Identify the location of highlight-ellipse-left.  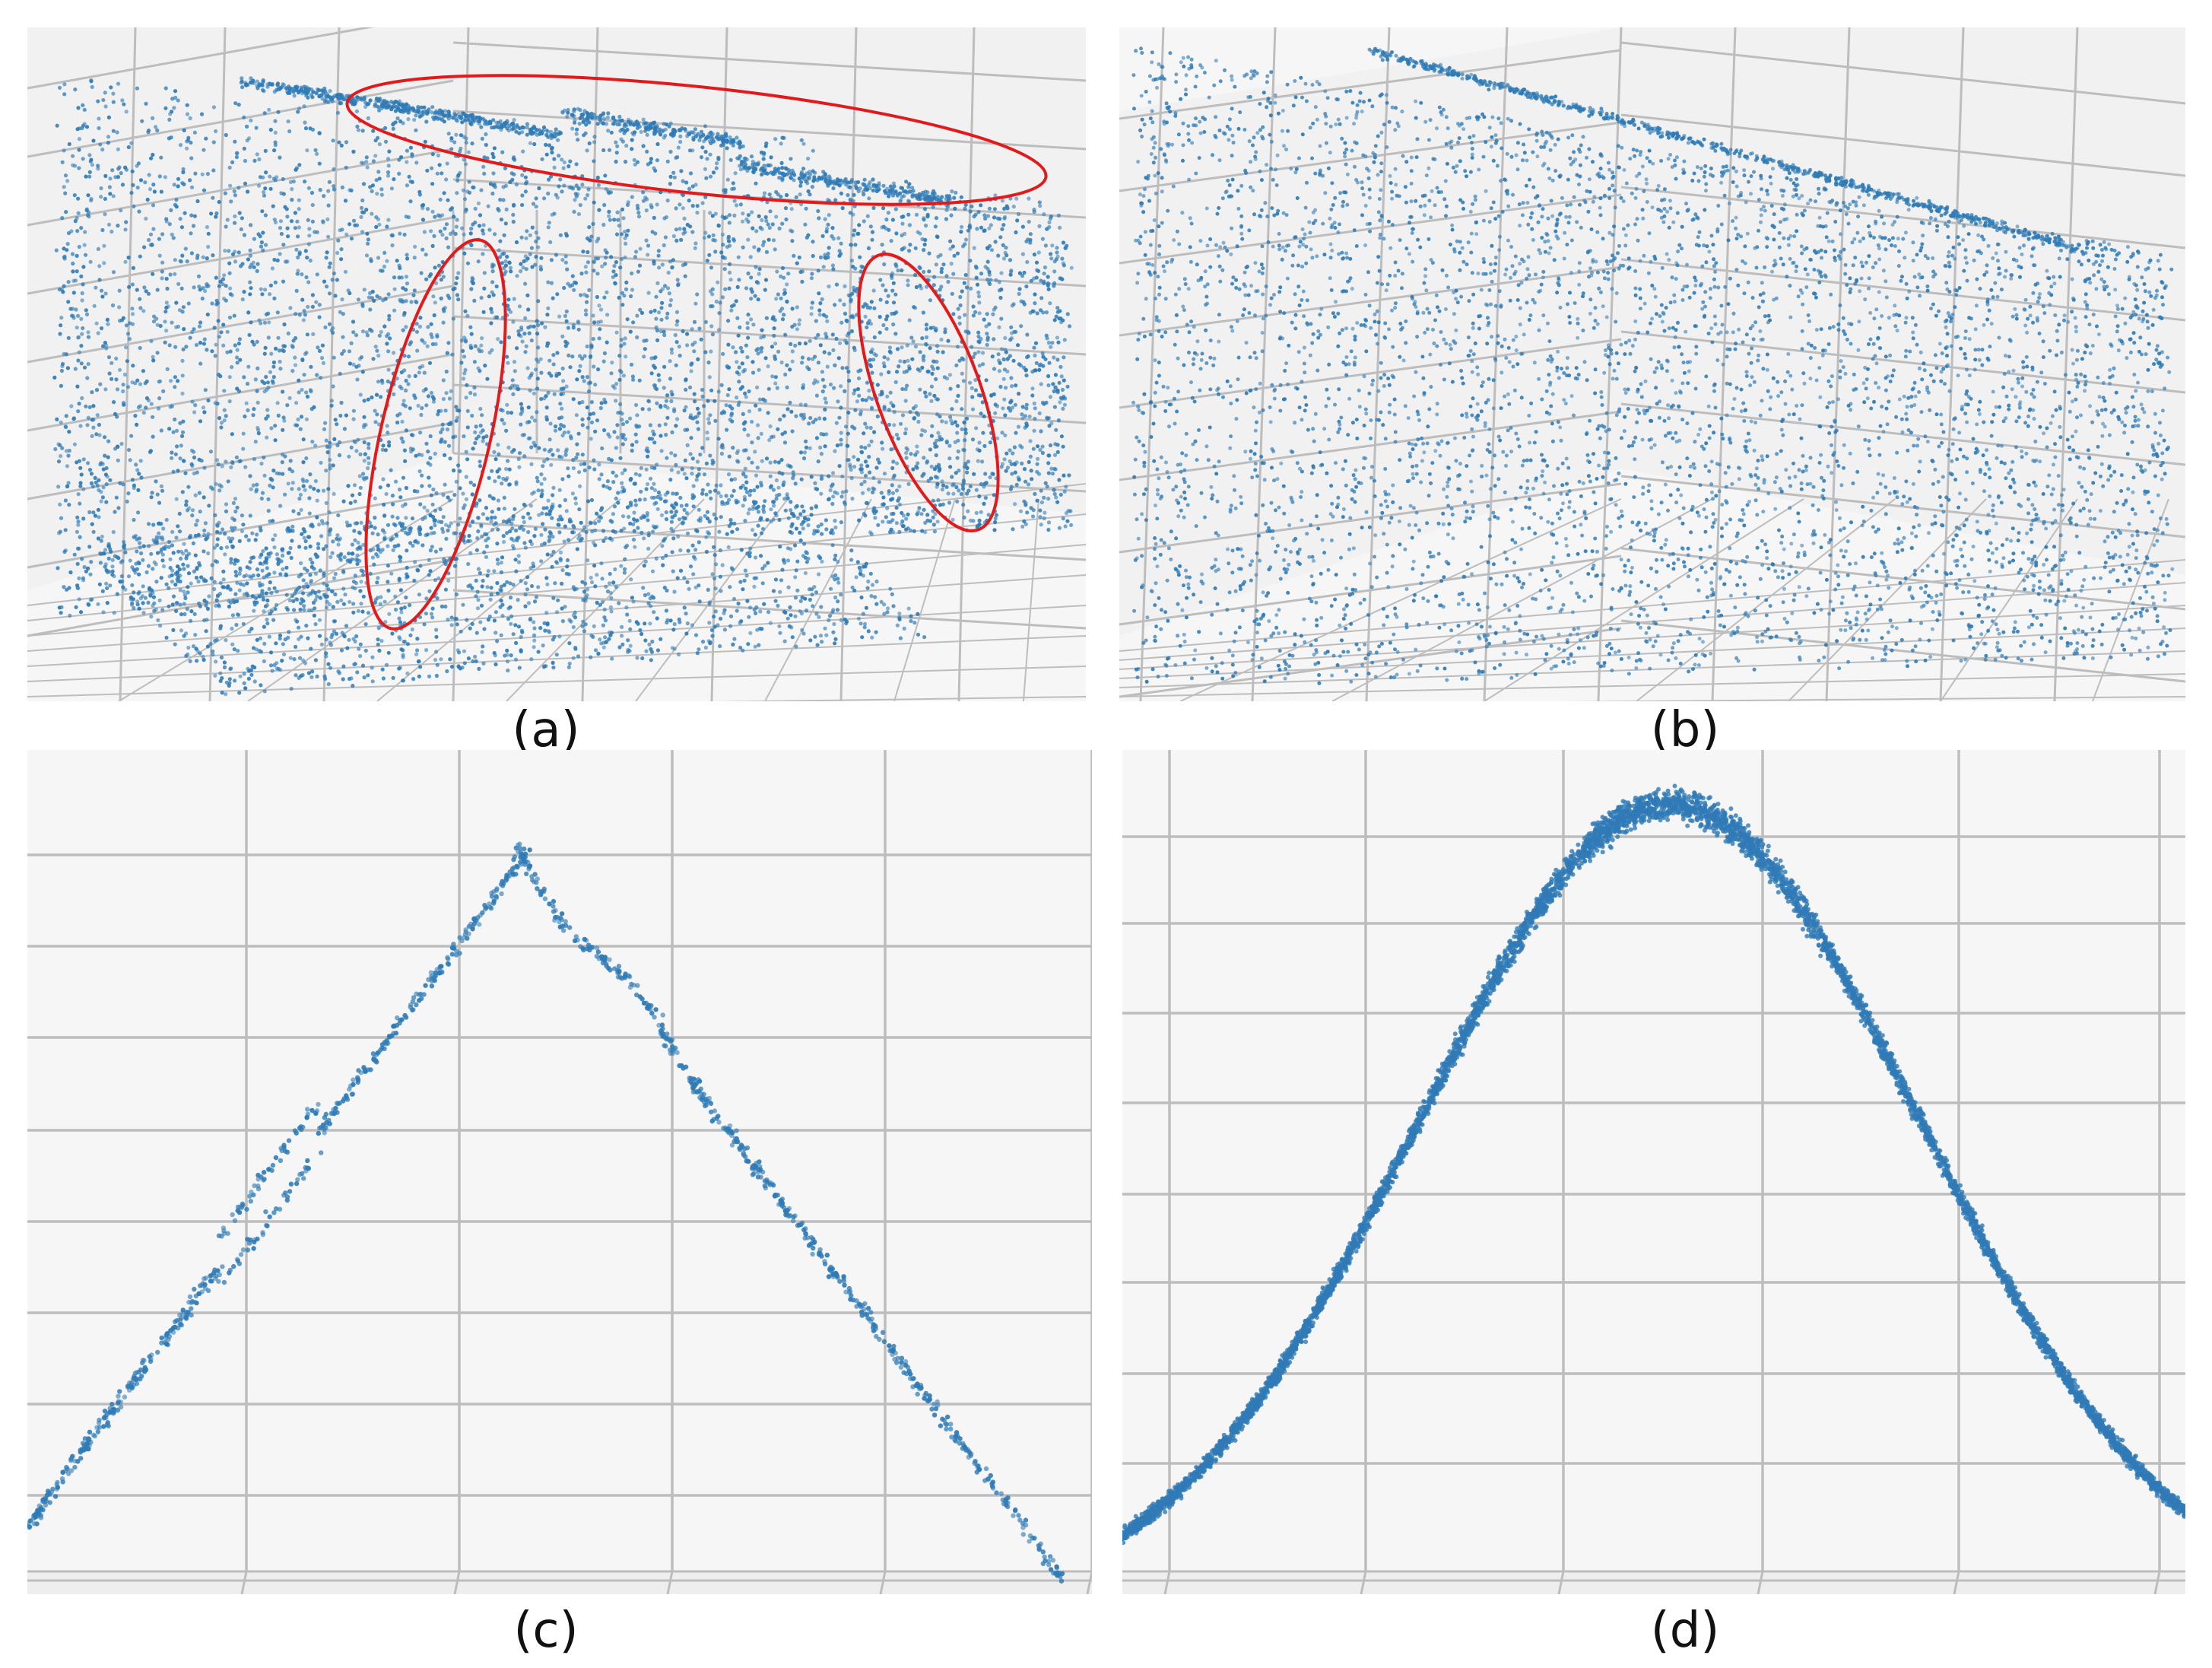
(435, 435).